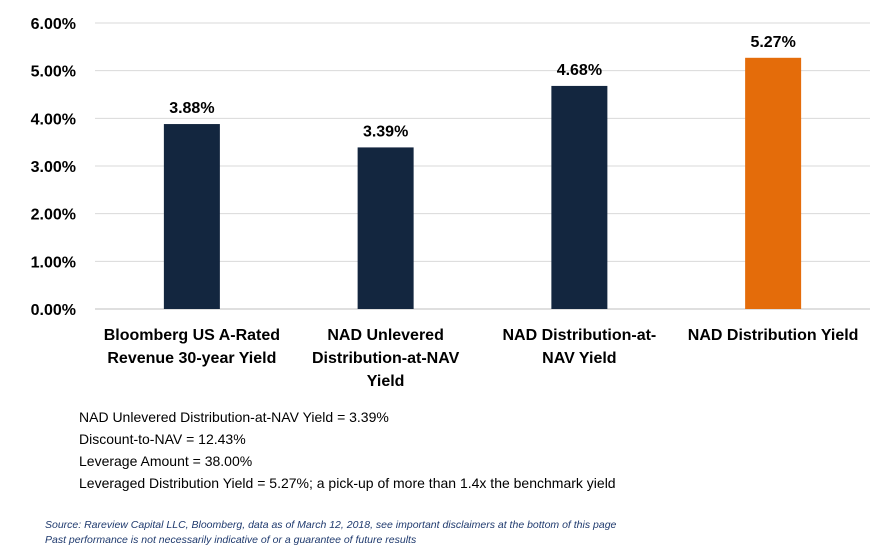 The width and height of the screenshot is (884, 554). What do you see at coordinates (386, 381) in the screenshot?
I see `x-tick-label: Yield` at bounding box center [386, 381].